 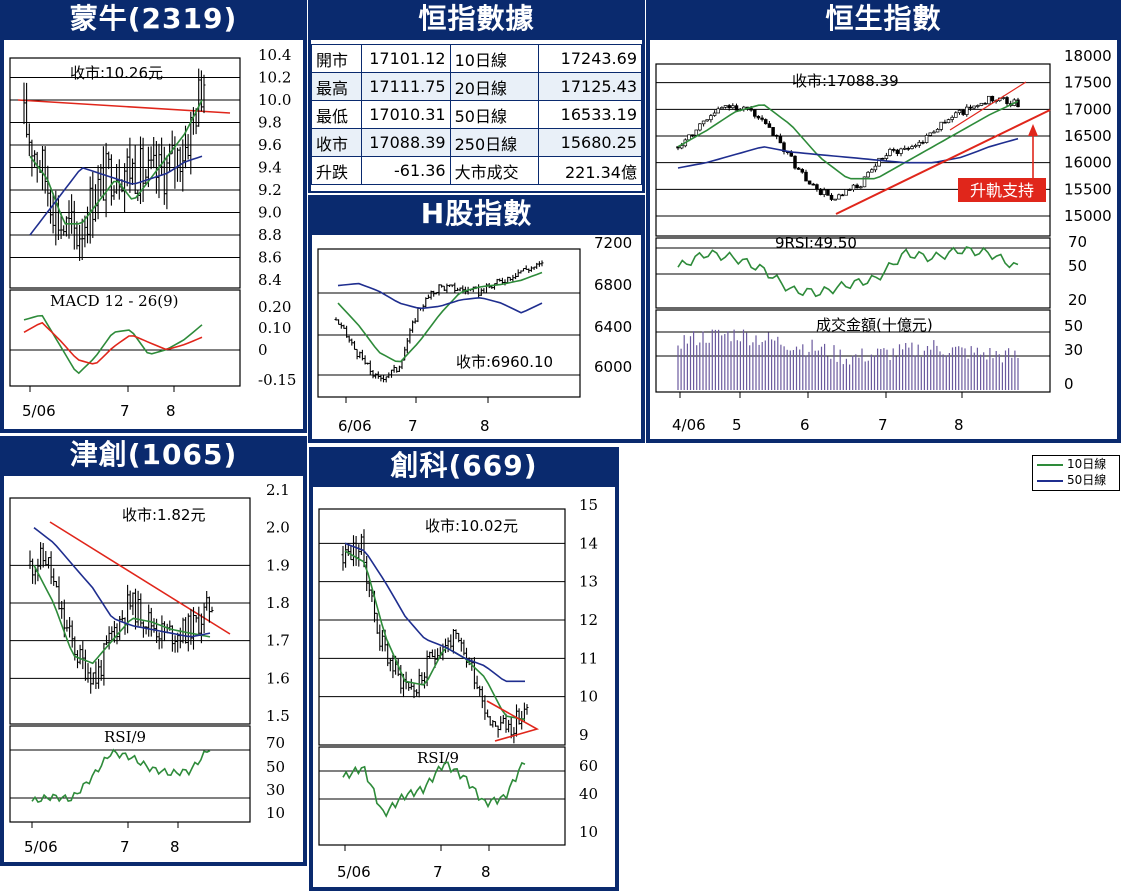 I want to click on tianjin-price-tick: 2.0, so click(x=278, y=528).